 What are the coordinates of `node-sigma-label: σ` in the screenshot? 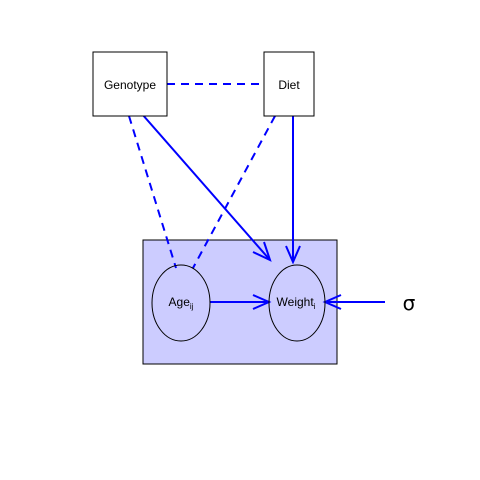 It's located at (409, 303).